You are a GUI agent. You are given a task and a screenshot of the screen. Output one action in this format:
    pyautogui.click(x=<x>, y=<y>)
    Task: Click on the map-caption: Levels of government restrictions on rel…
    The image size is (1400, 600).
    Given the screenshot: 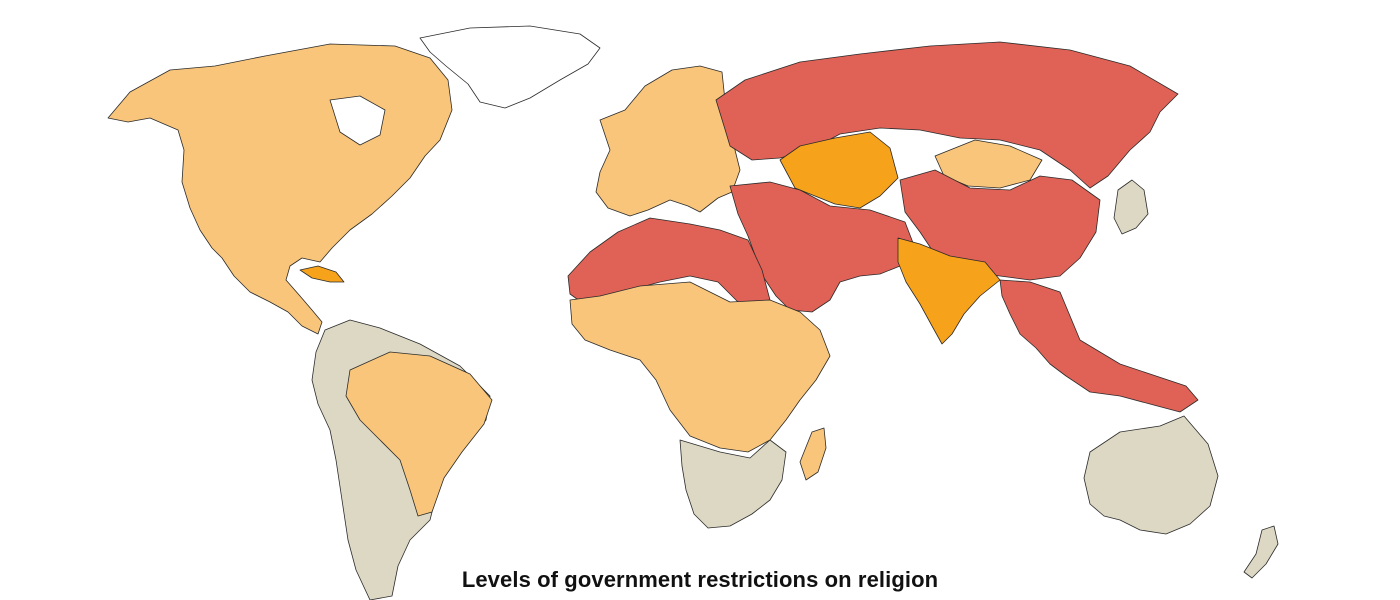 What is the action you would take?
    pyautogui.click(x=700, y=579)
    